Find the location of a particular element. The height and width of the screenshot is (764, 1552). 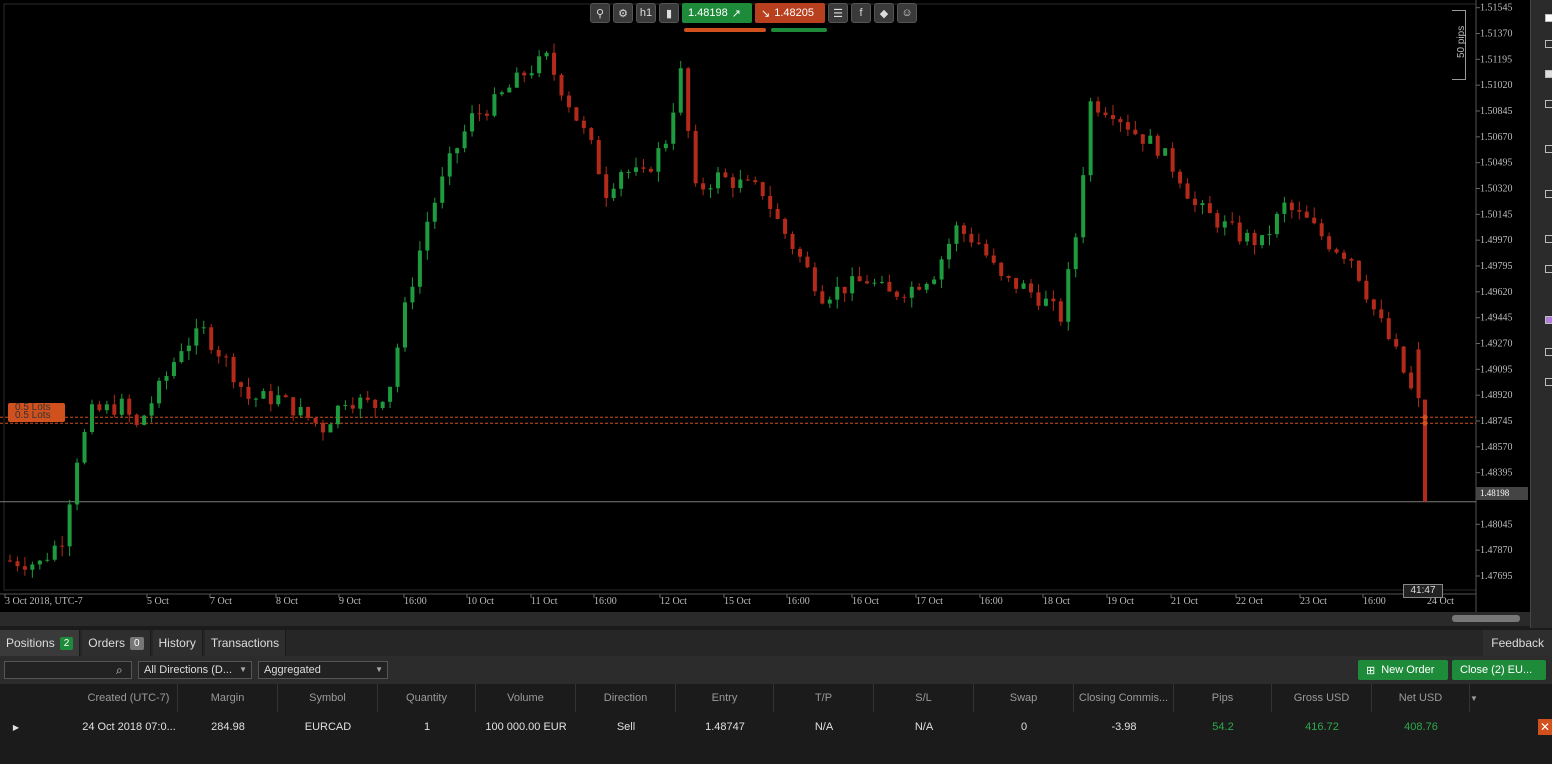

alert-icon is located at coordinates (1548, 382).